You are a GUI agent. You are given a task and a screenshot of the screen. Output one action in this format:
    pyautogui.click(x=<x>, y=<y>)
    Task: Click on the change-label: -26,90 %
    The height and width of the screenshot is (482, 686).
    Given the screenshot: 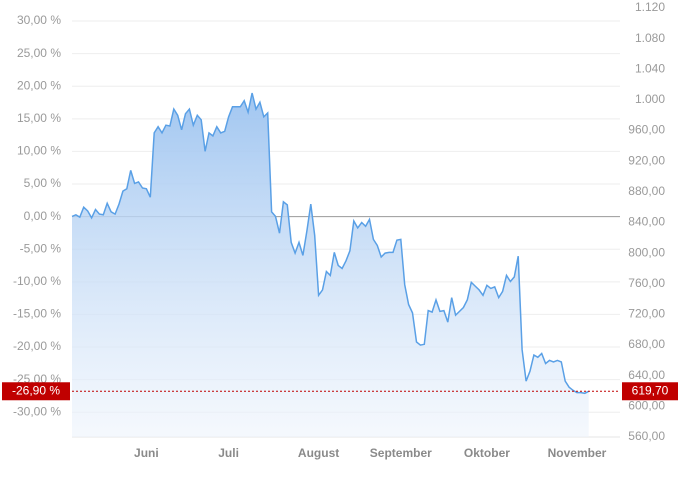 What is the action you would take?
    pyautogui.click(x=36, y=390)
    